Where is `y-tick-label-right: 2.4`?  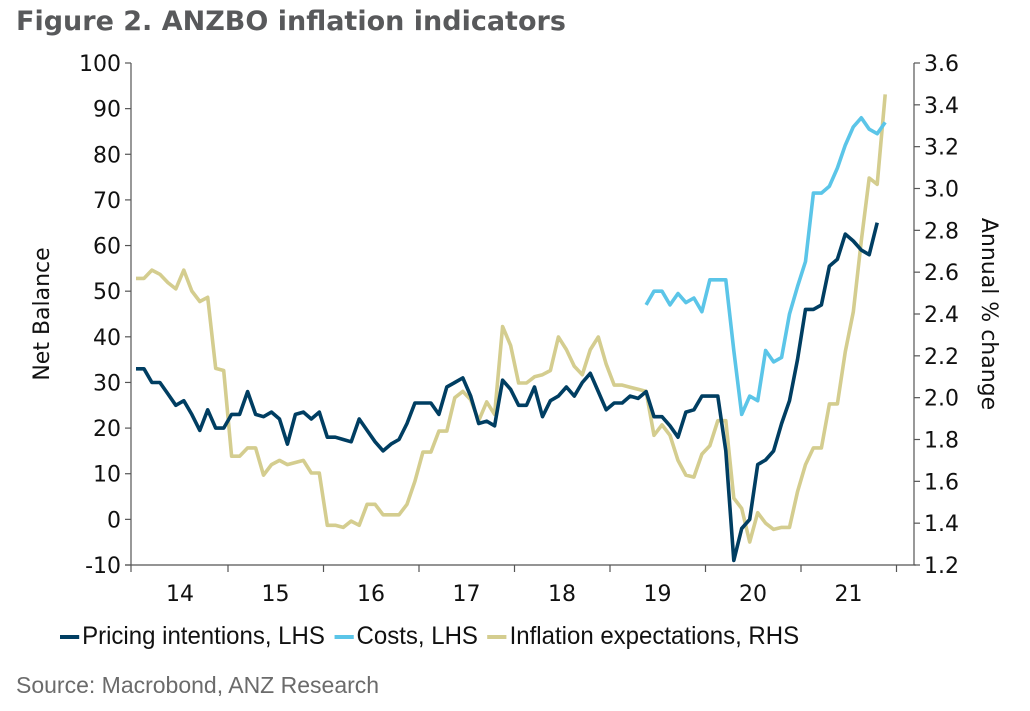 y-tick-label-right: 2.4 is located at coordinates (941, 315).